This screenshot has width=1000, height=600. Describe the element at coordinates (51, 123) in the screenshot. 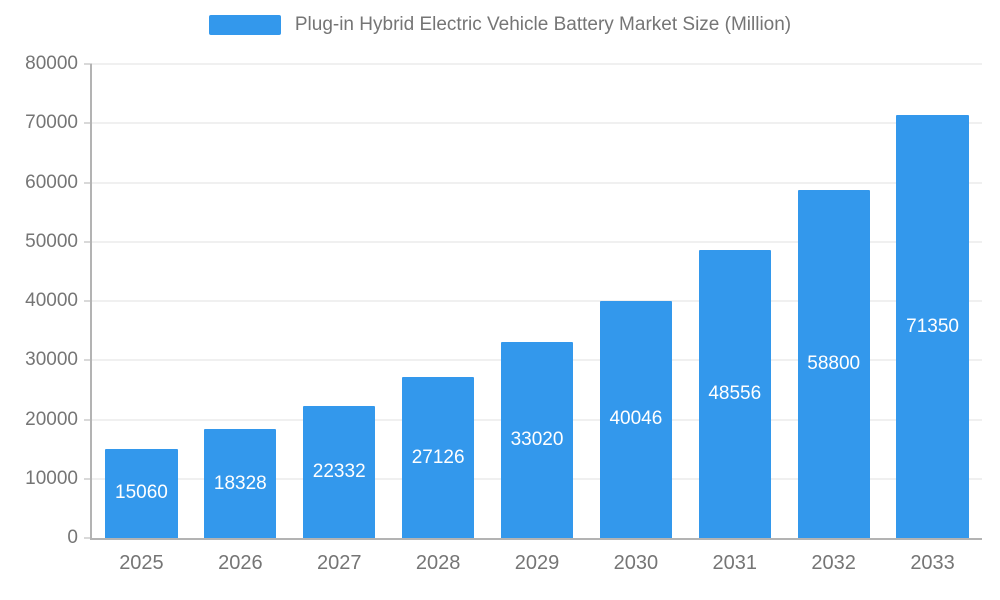

I see `y-tick-label: 70000` at that location.